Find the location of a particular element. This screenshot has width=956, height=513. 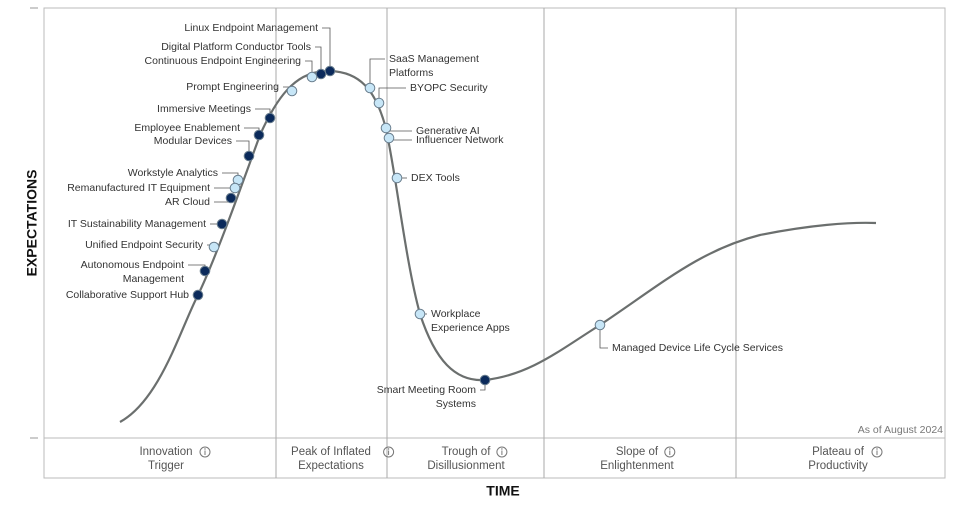

tech-label: Immersive Meetings is located at coordinates (204, 109).